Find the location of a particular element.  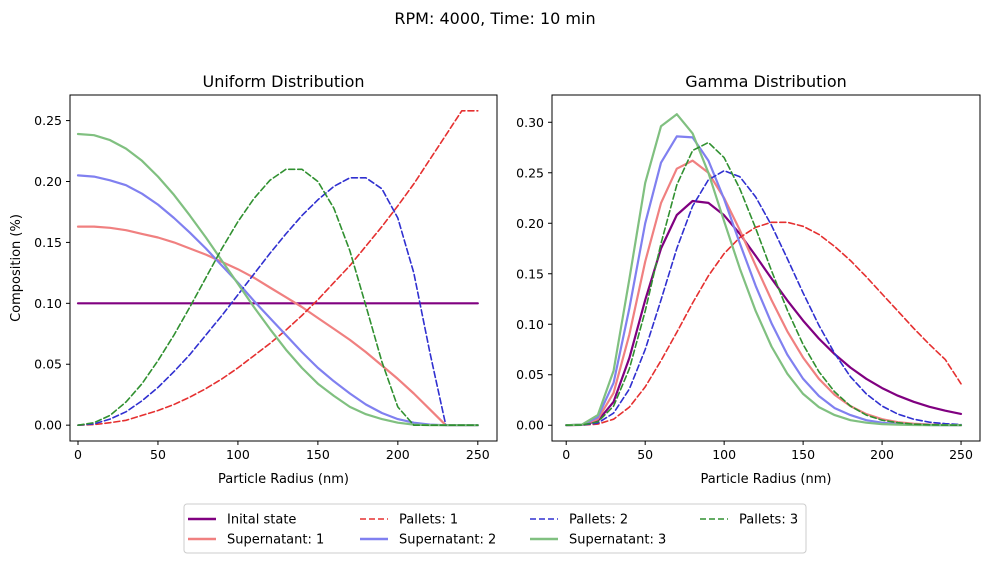

legend-label-supernatant-1: Supernatant: 1 is located at coordinates (275, 540).